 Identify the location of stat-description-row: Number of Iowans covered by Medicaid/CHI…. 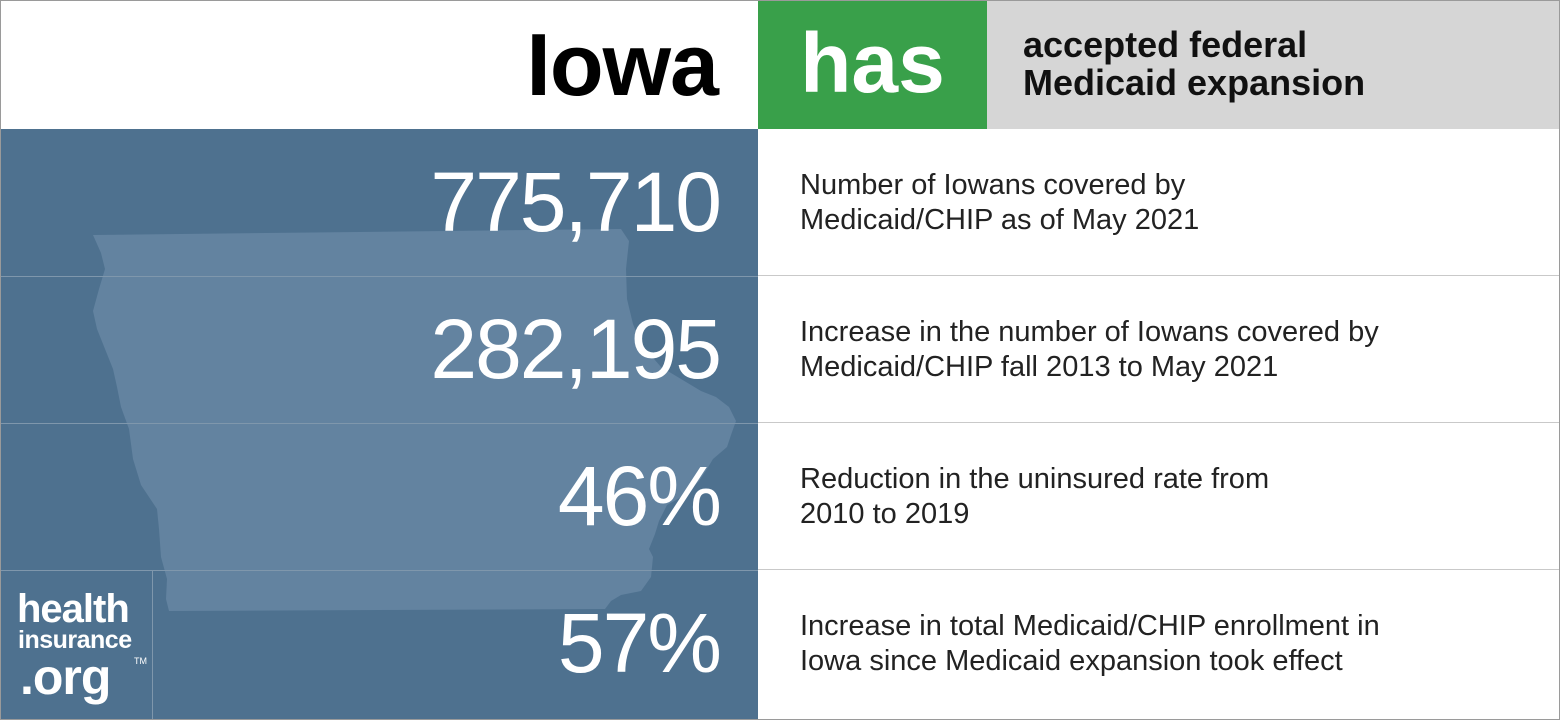
(1158, 202).